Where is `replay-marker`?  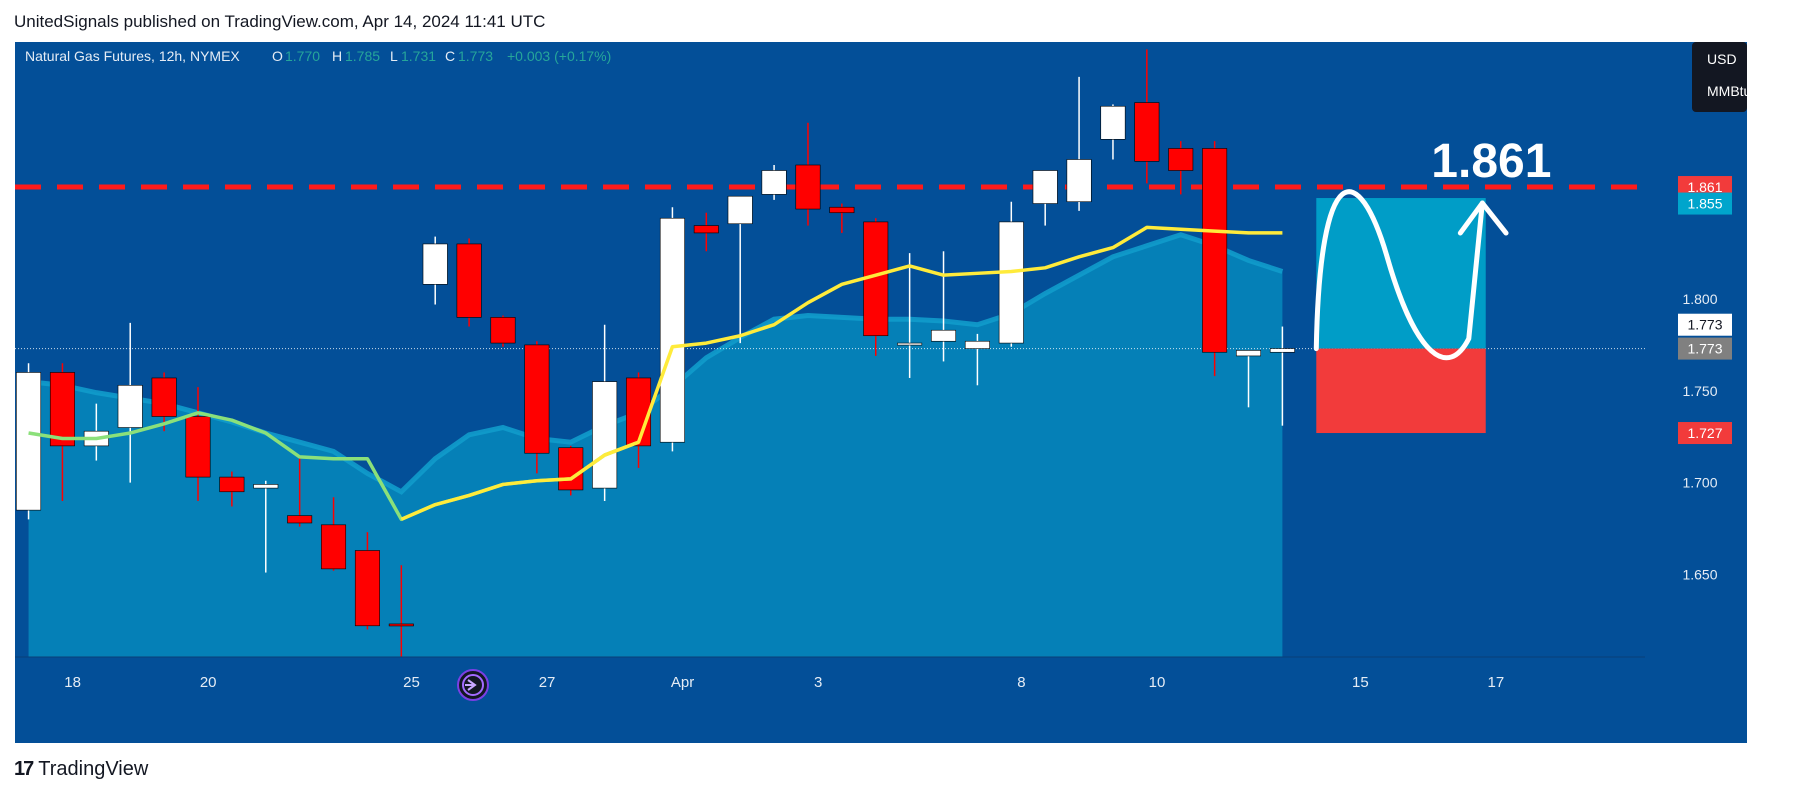 replay-marker is located at coordinates (473, 685).